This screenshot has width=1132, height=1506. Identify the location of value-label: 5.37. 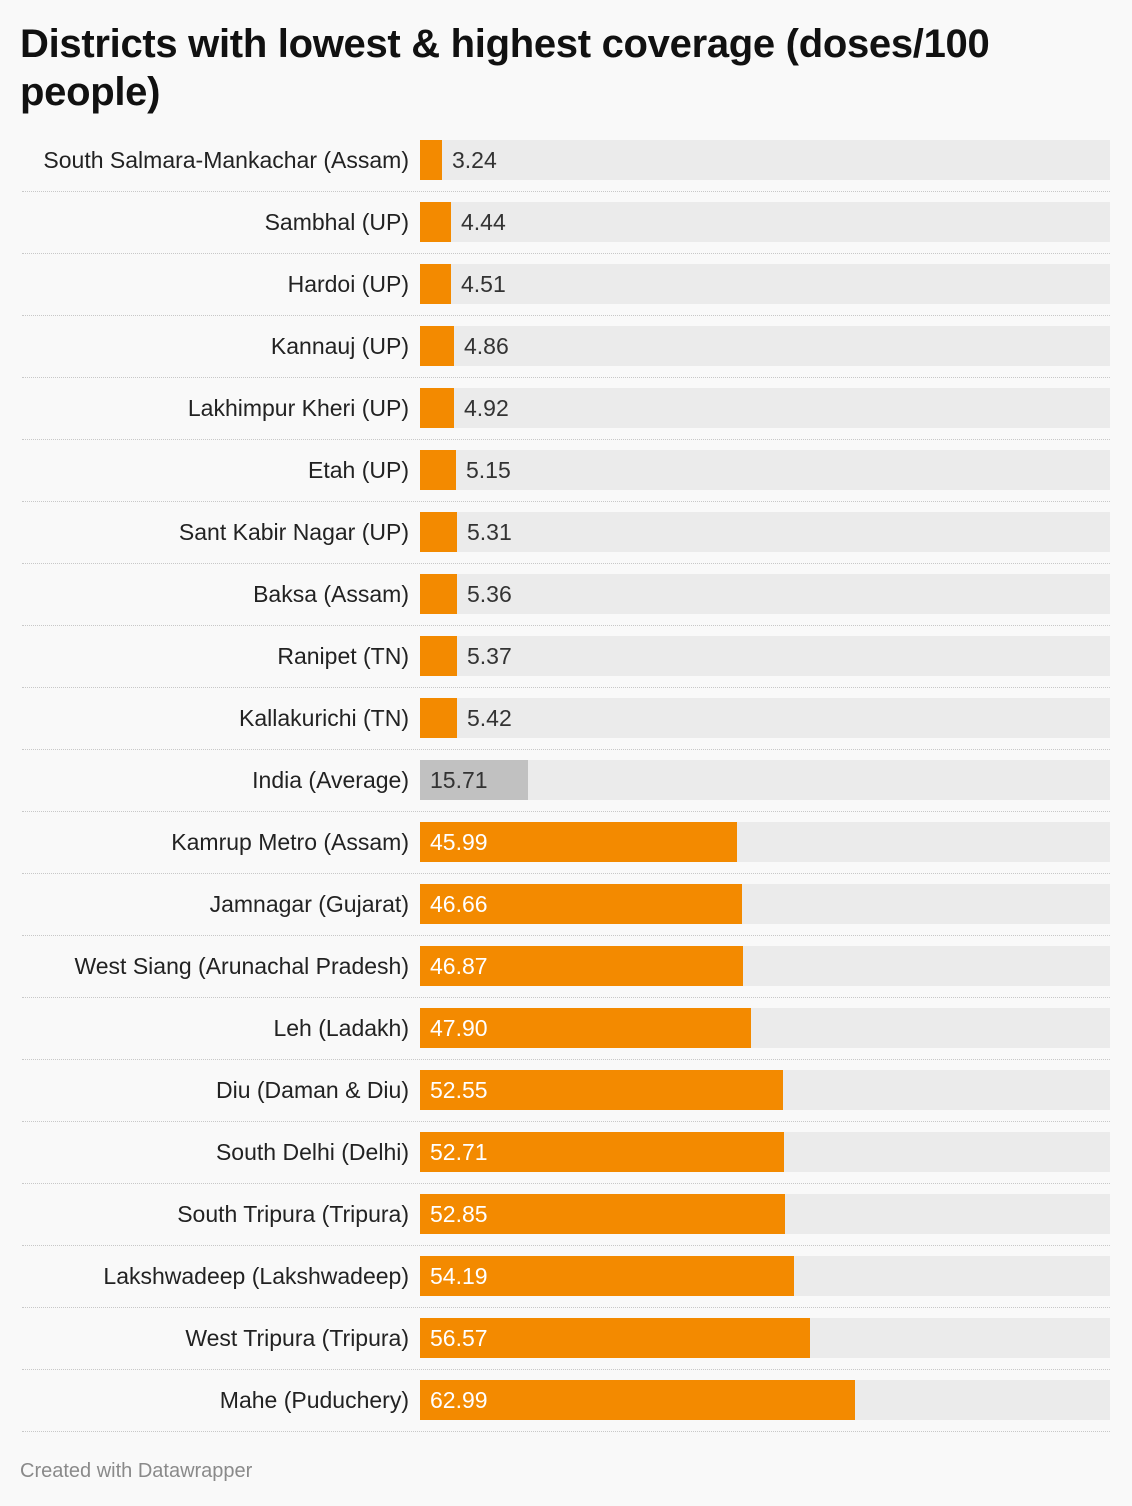
(489, 656).